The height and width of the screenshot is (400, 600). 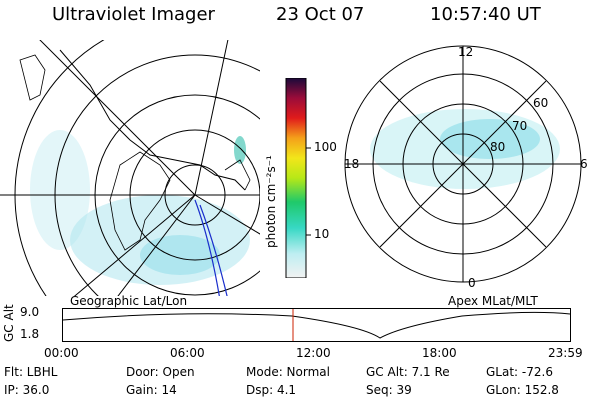 I want to click on orbit-ytick-bottom: 1.8, so click(x=30, y=334).